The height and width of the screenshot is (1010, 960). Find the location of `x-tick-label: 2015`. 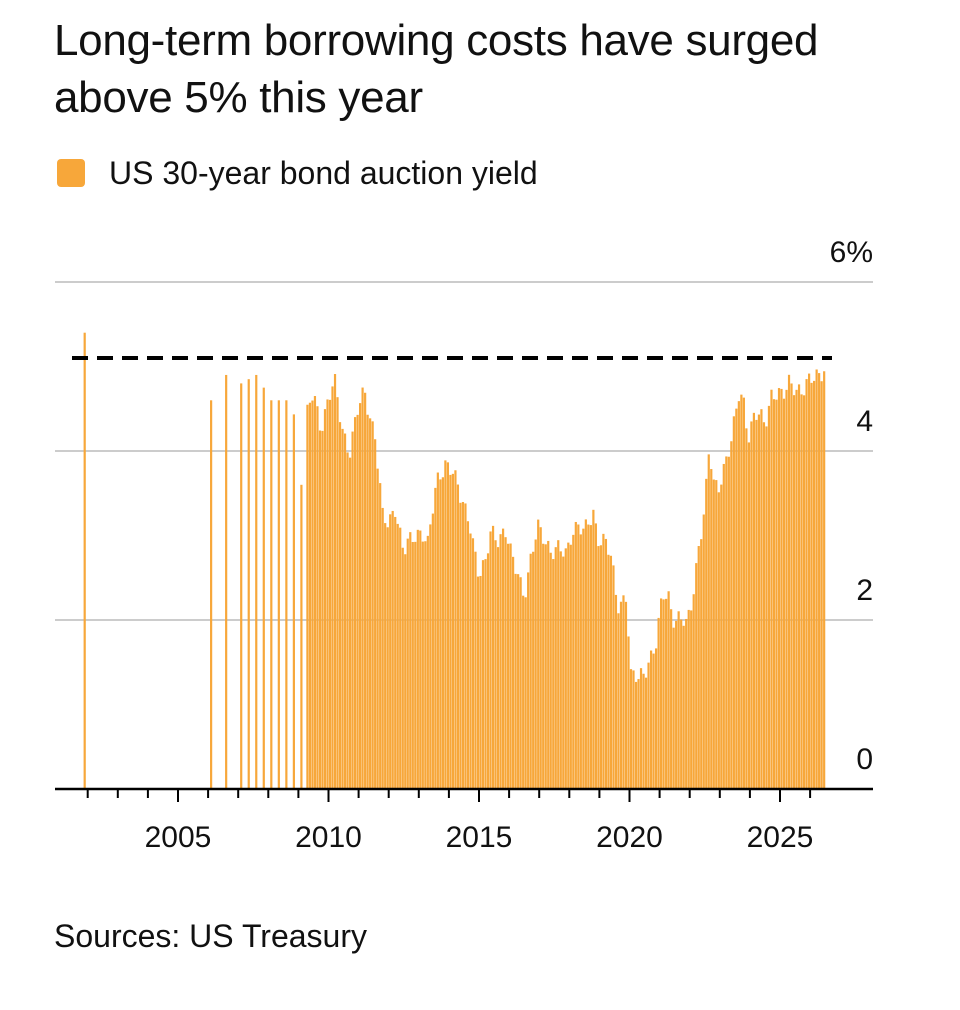

x-tick-label: 2015 is located at coordinates (479, 837).